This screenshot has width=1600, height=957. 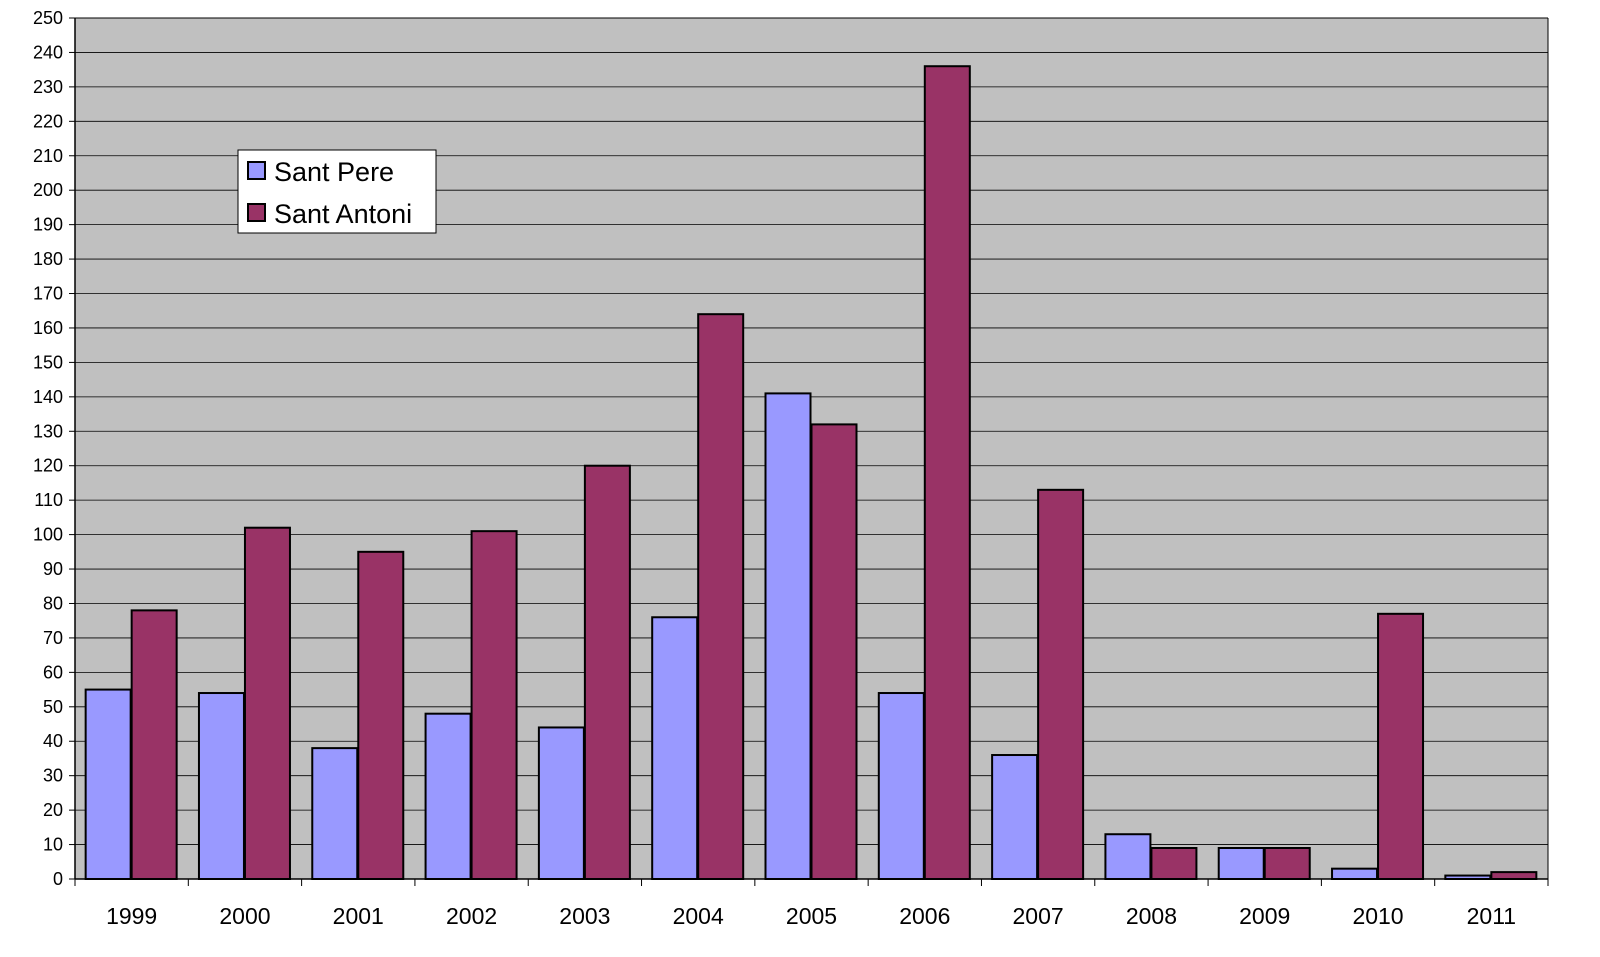 I want to click on y-tick-label: 210, so click(x=48, y=156).